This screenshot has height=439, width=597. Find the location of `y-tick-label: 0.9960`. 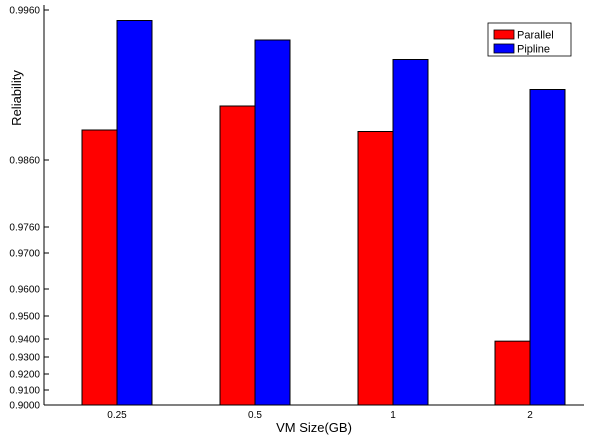

y-tick-label: 0.9960 is located at coordinates (24, 11).